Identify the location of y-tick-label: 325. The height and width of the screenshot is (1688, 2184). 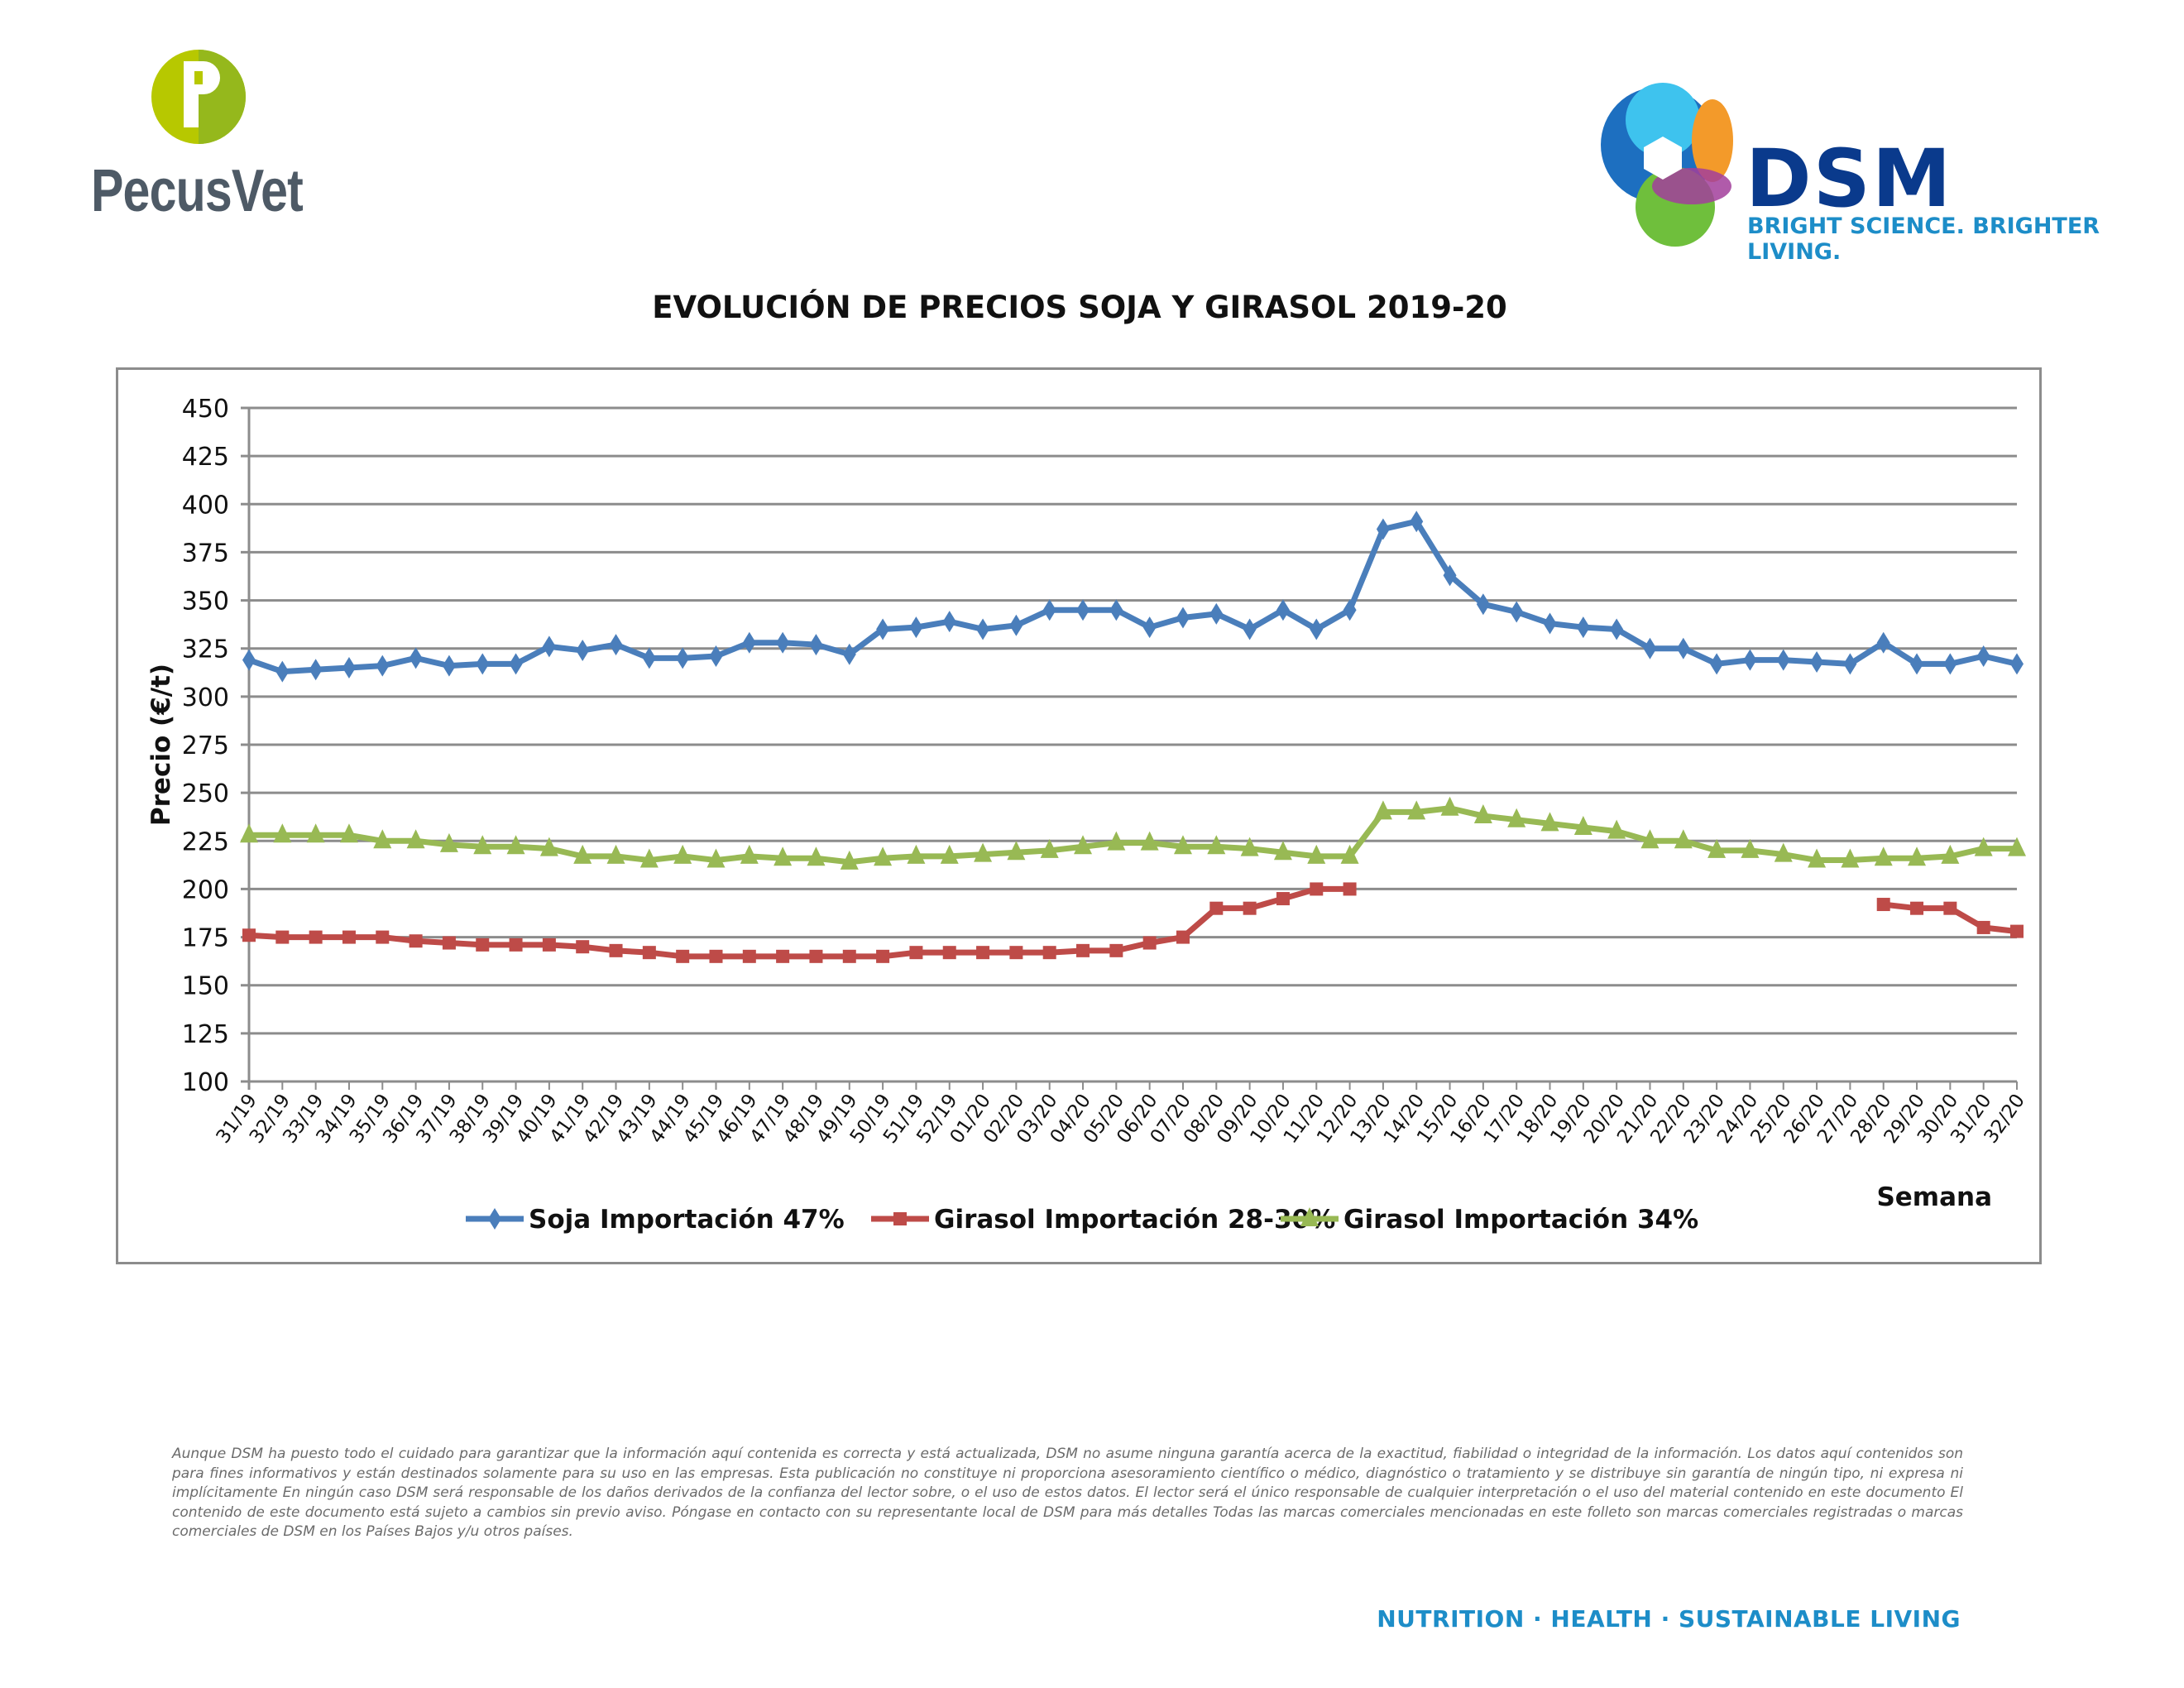
(205, 649).